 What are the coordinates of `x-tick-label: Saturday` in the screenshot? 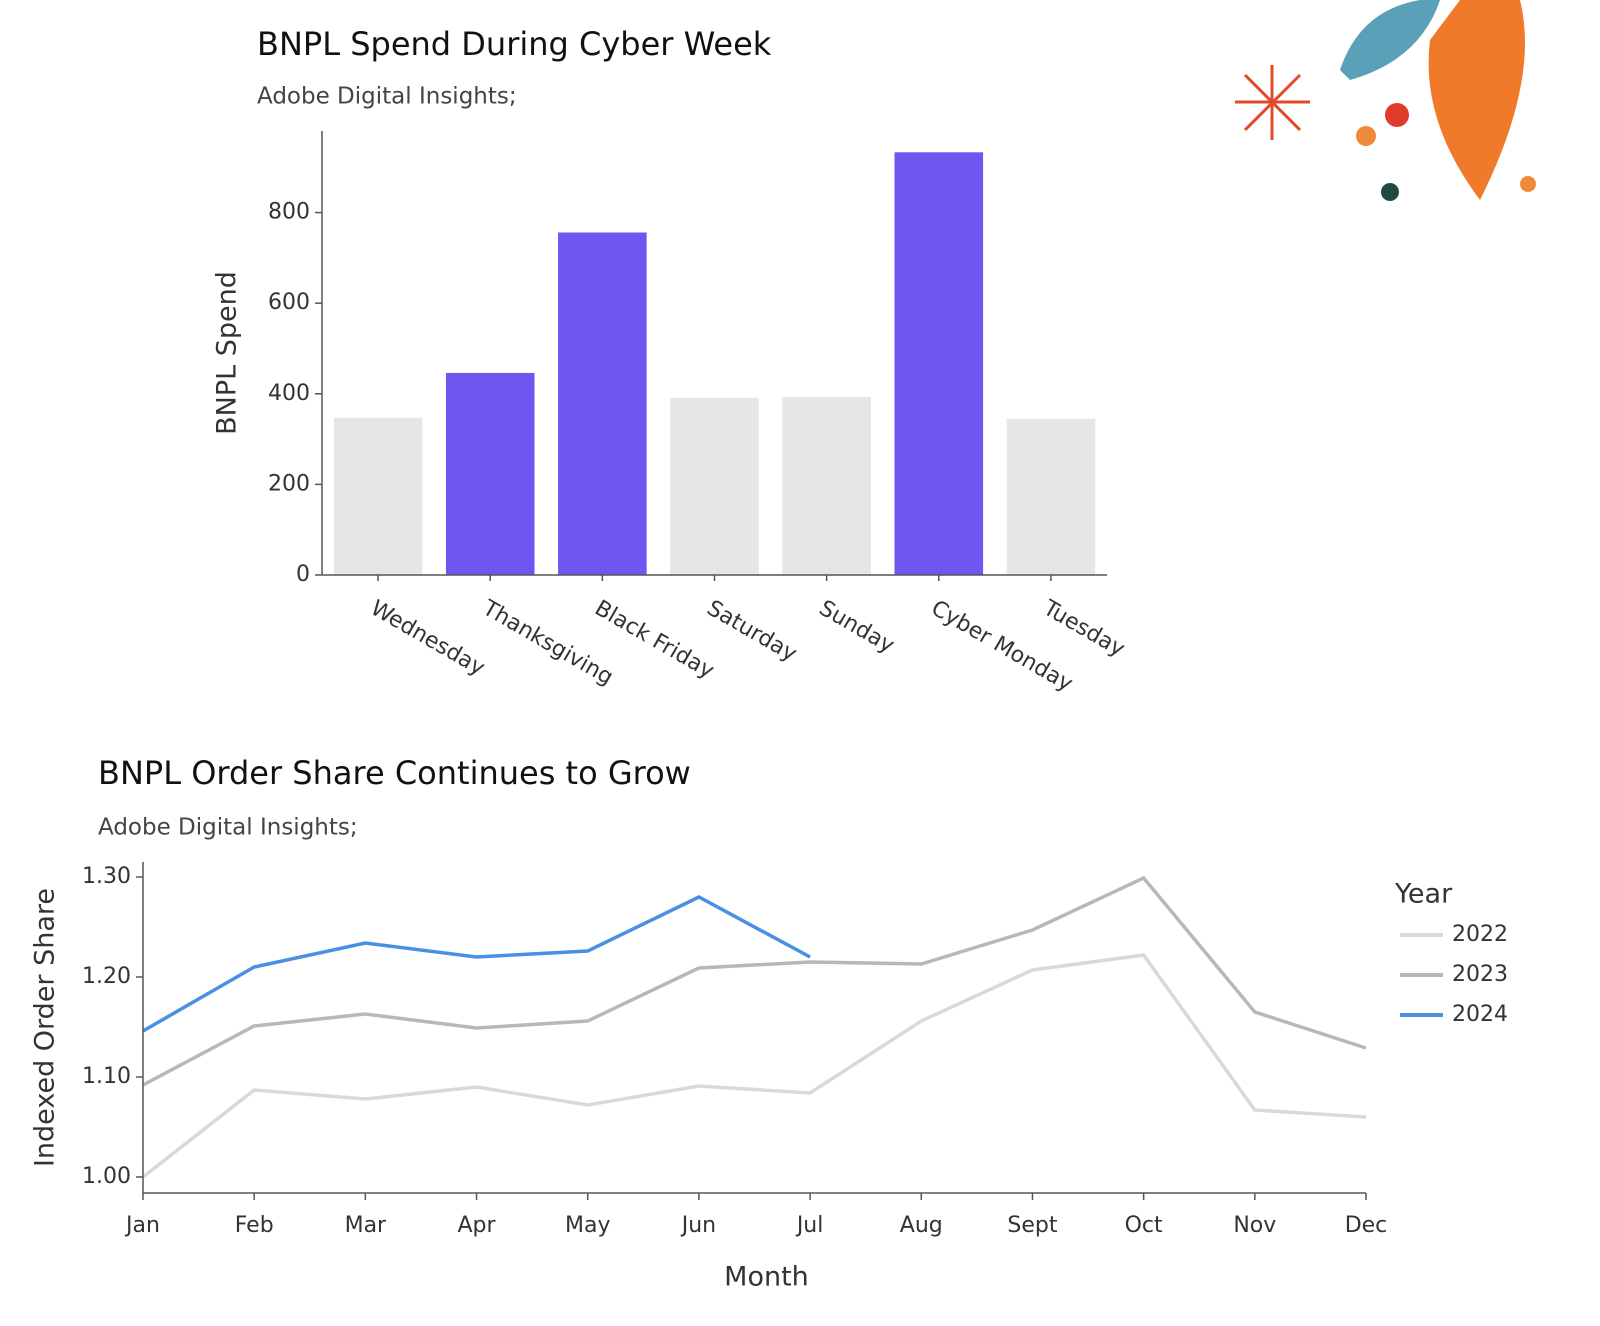 It's located at (752, 631).